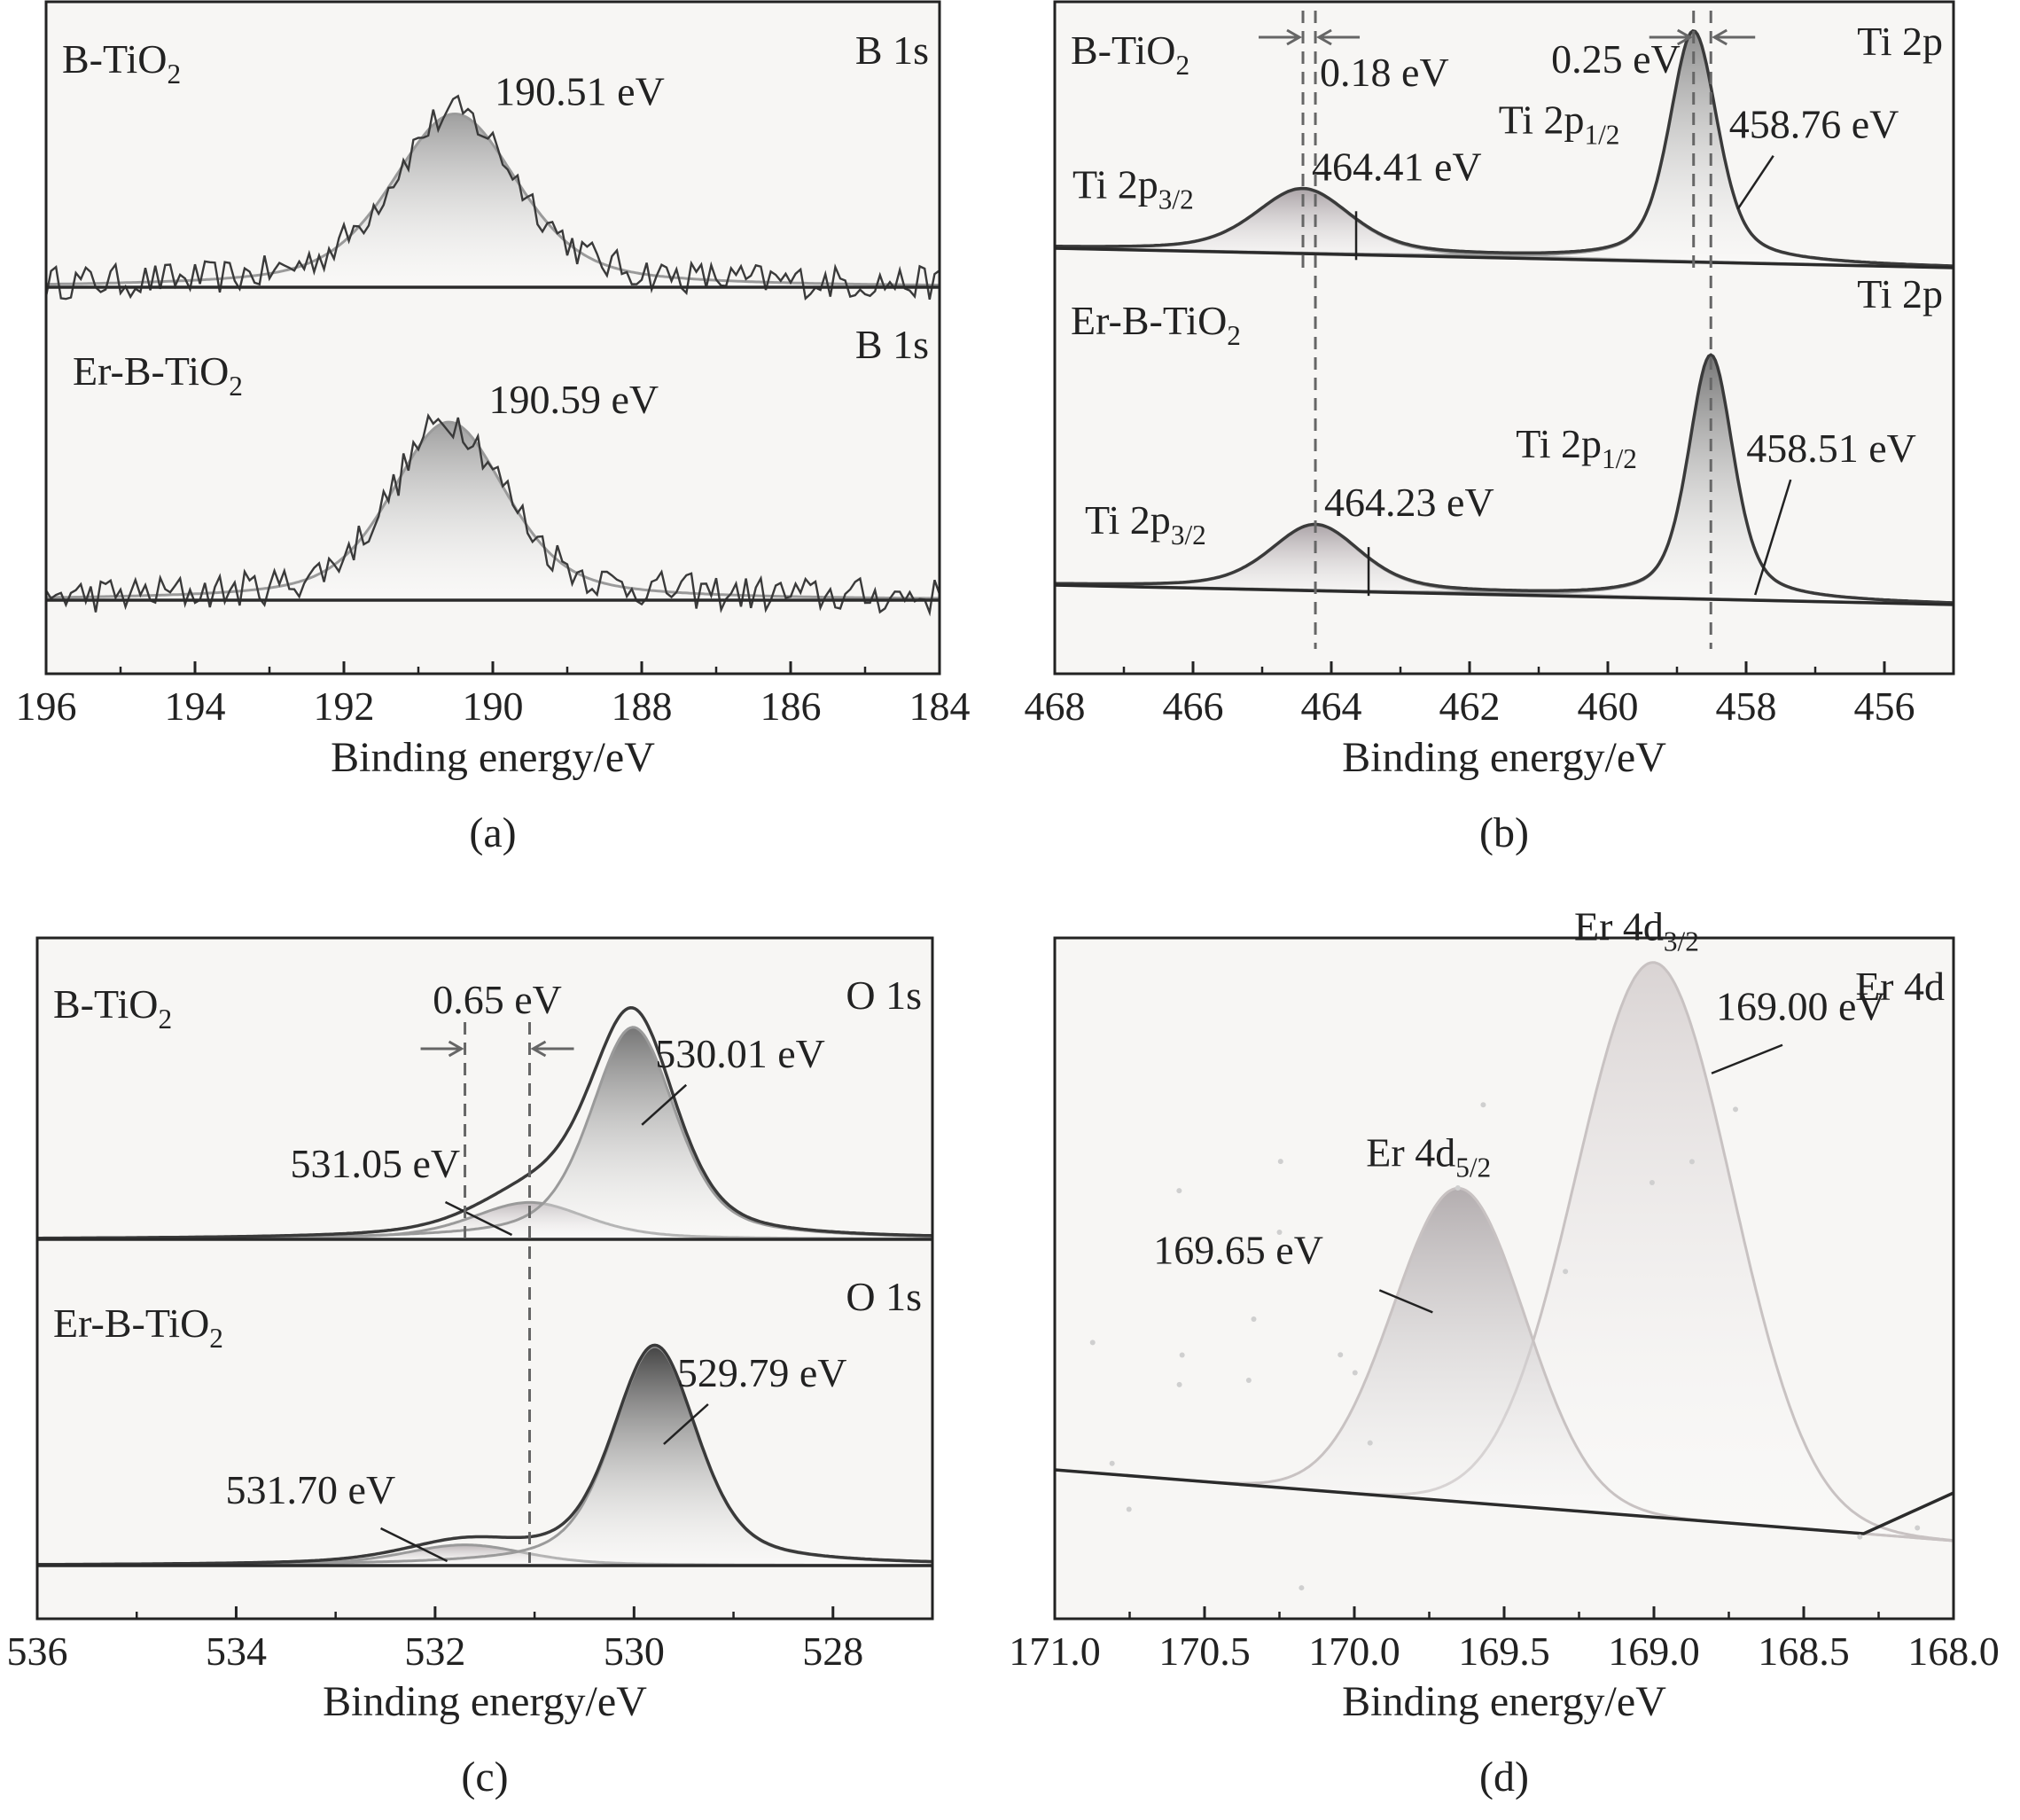  Describe the element at coordinates (1428, 1156) in the screenshot. I see `peak-name-label: Er 4d5/2` at that location.